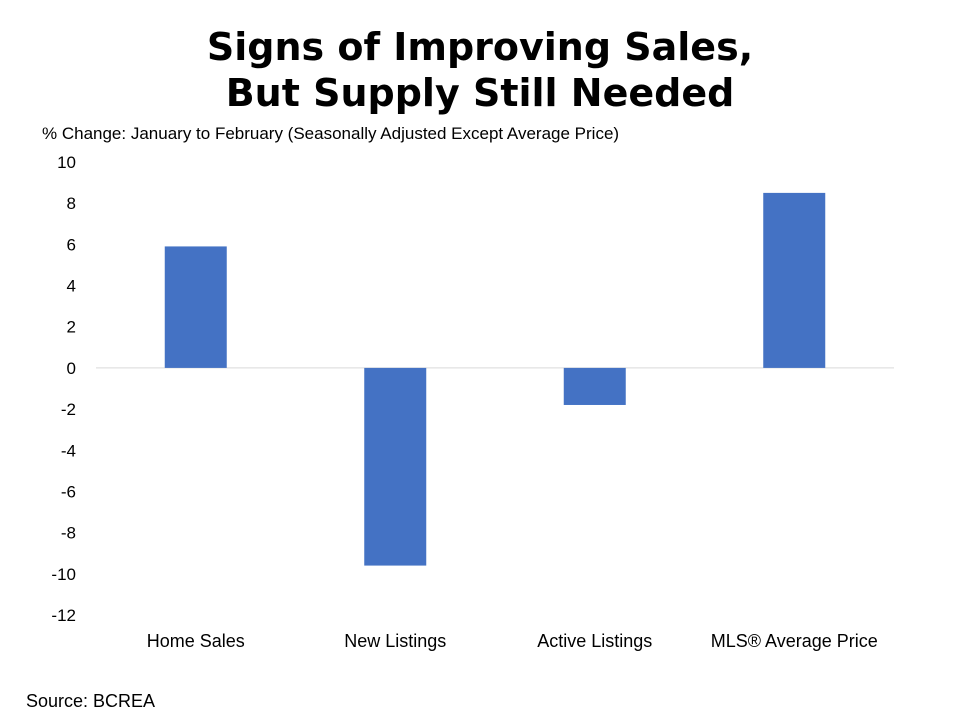 This screenshot has height=720, width=960. Describe the element at coordinates (63, 615) in the screenshot. I see `y-tick-label: -12` at that location.